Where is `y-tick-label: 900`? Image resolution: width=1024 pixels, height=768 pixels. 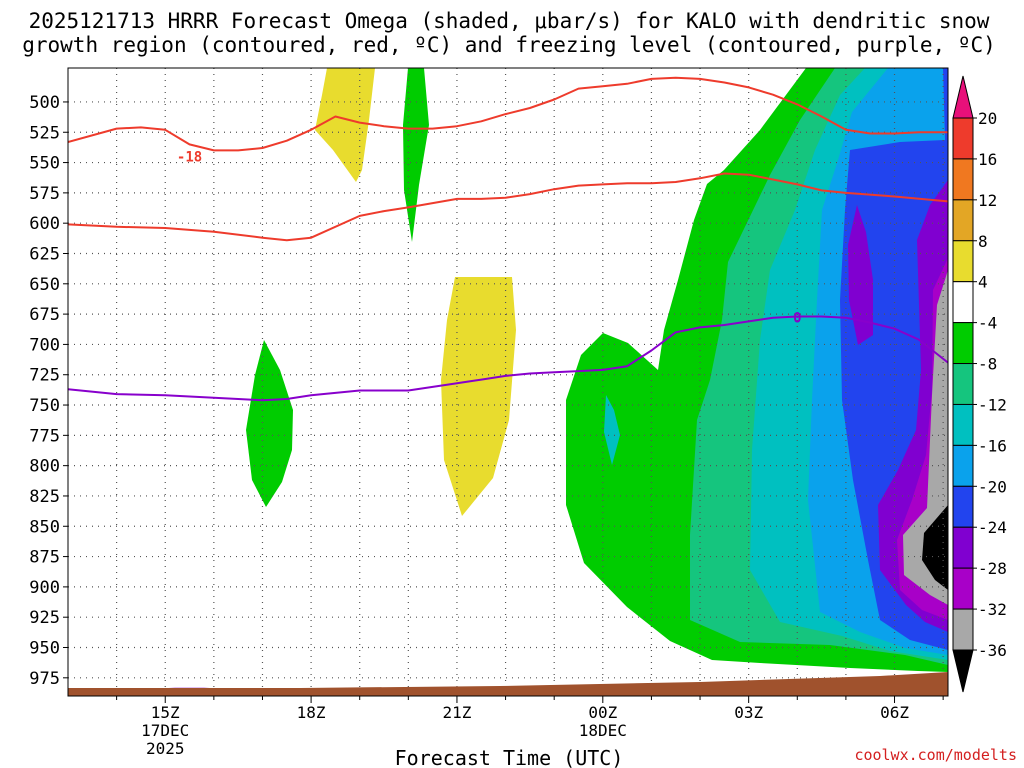
y-tick-label: 900 is located at coordinates (44, 588).